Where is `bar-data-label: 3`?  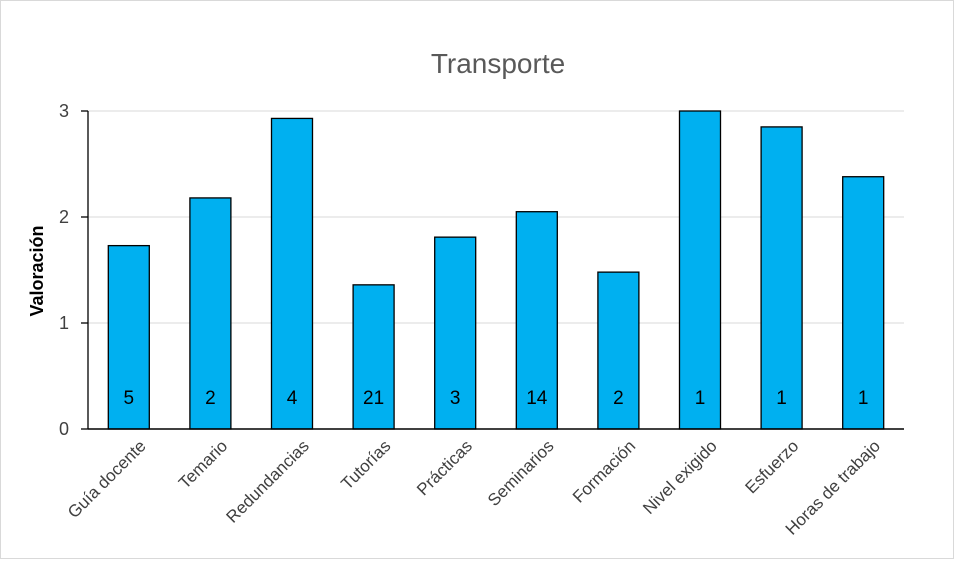 bar-data-label: 3 is located at coordinates (455, 398).